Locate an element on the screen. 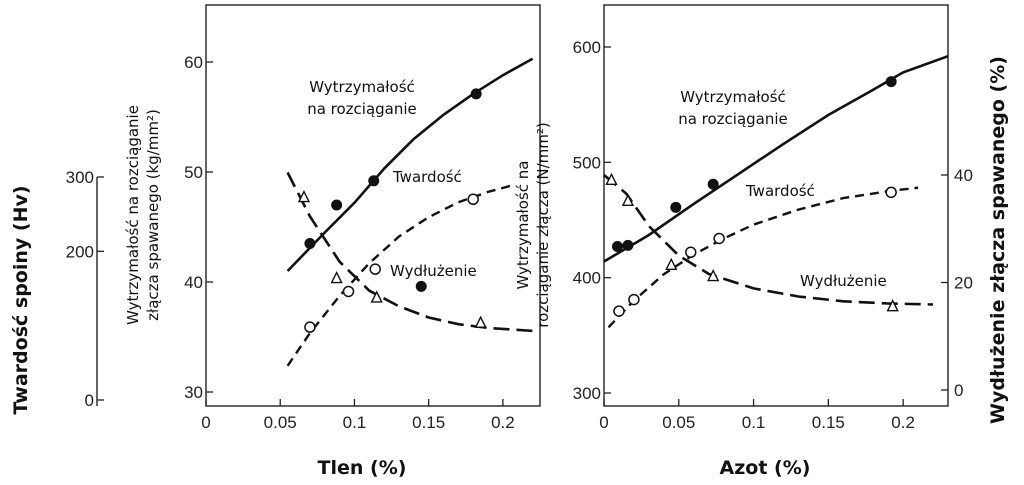  hardness-tick-label: 300 is located at coordinates (80, 177).